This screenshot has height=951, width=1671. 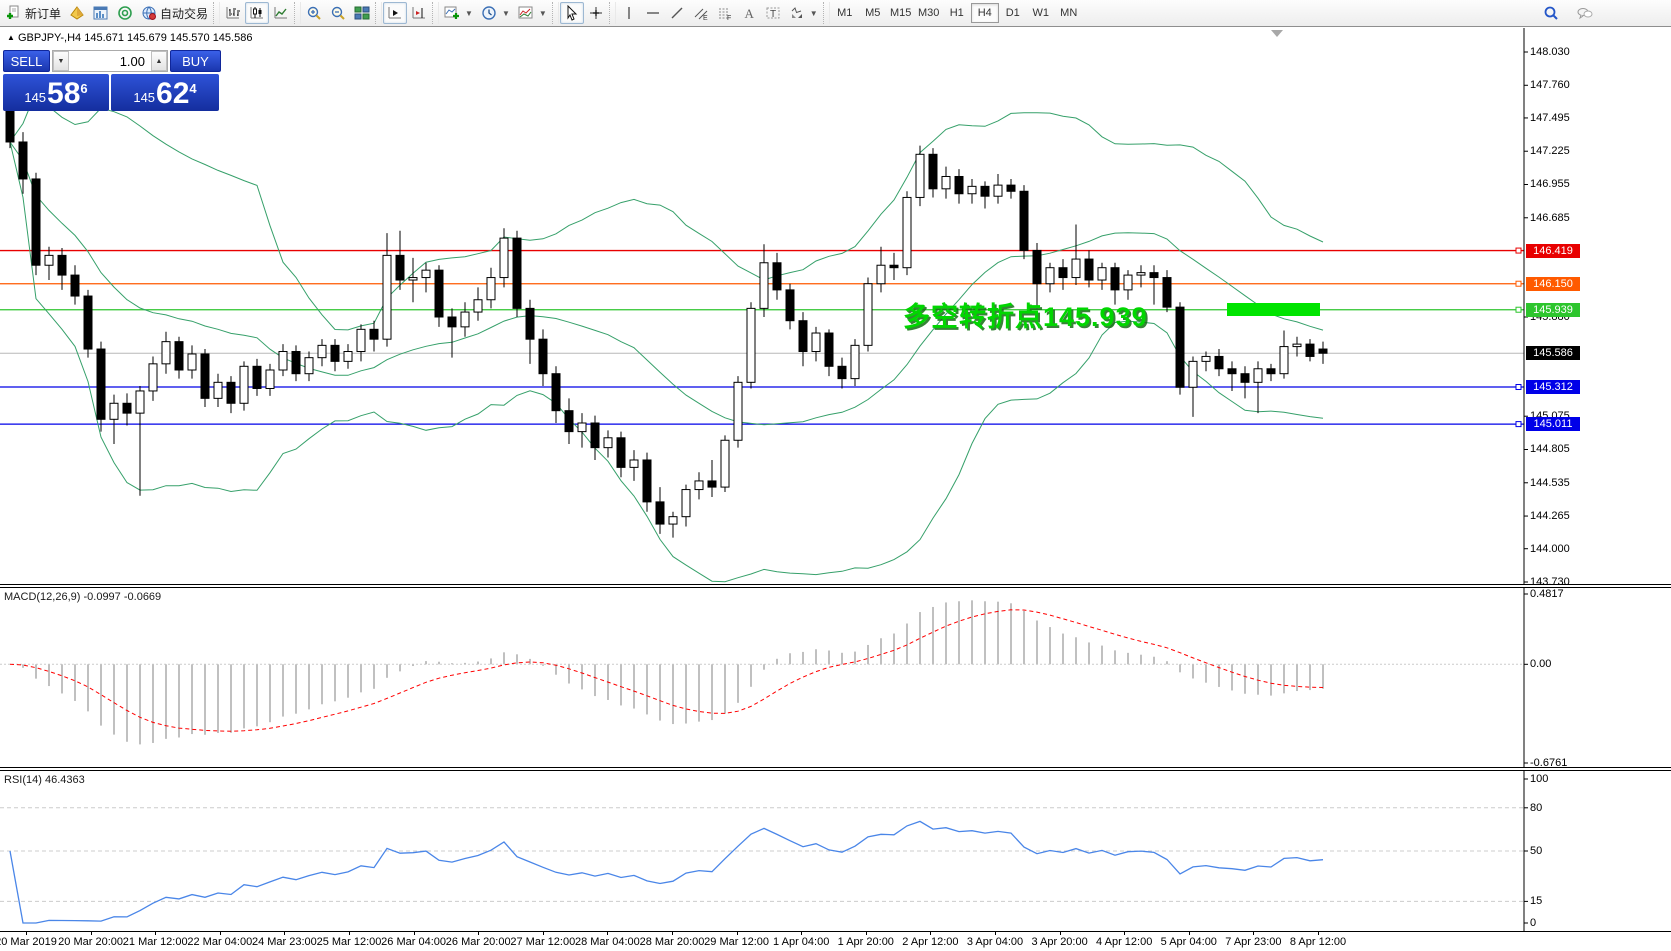 I want to click on svg-text: T, so click(x=773, y=14).